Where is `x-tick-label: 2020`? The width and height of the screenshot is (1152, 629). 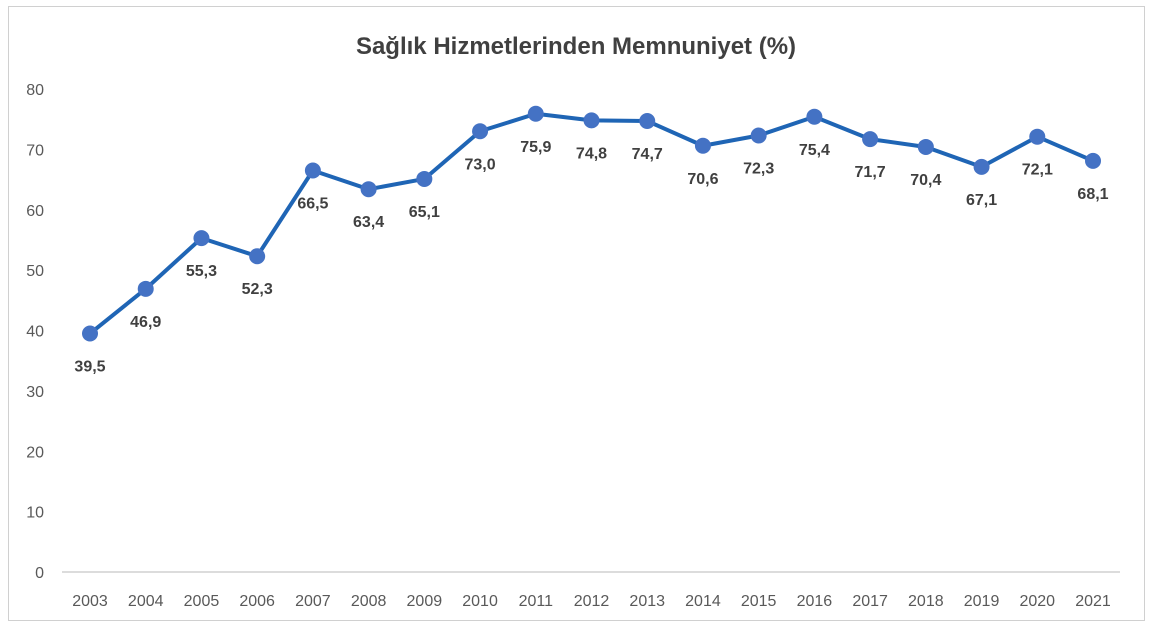
x-tick-label: 2020 is located at coordinates (1037, 601).